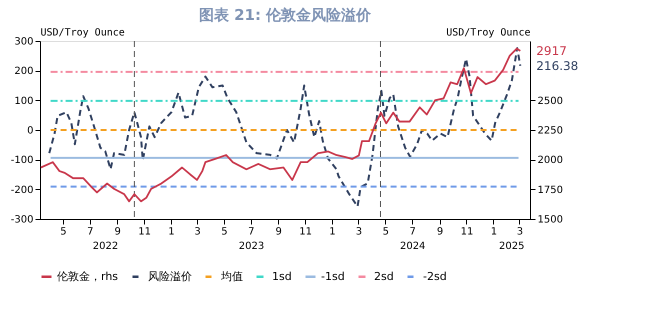  I want to click on y2-tick-label: 2250, so click(550, 131).